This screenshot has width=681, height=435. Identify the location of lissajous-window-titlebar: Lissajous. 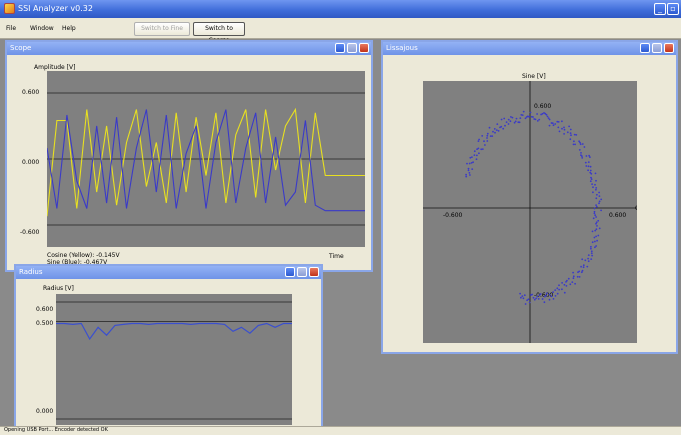
(529, 48).